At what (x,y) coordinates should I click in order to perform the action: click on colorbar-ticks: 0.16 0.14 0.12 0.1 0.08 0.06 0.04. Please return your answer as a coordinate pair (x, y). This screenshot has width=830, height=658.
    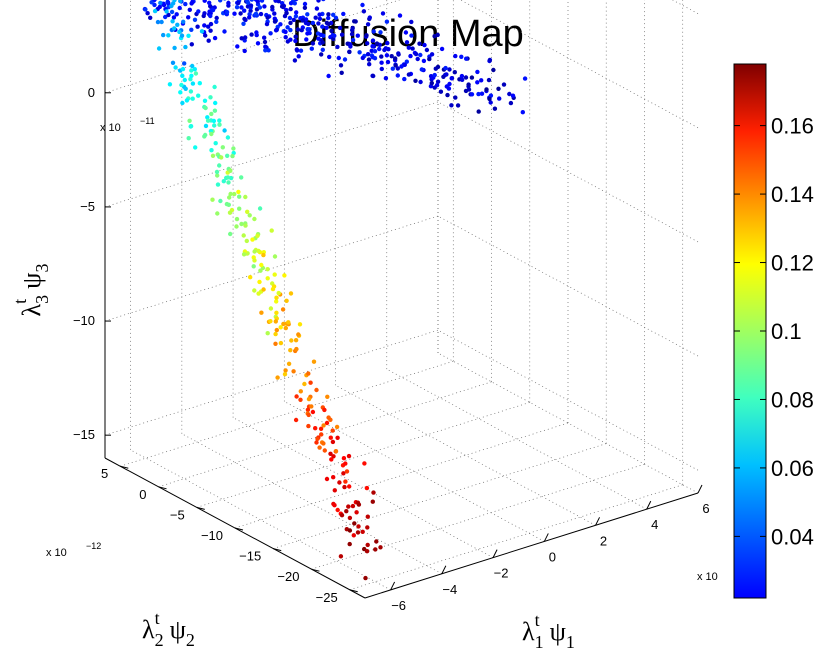
    Looking at the image, I should click on (774, 331).